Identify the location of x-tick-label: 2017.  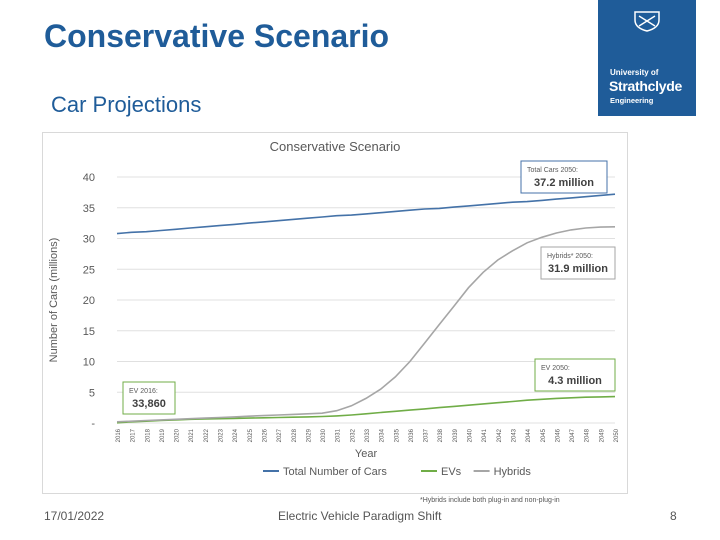
(134, 435).